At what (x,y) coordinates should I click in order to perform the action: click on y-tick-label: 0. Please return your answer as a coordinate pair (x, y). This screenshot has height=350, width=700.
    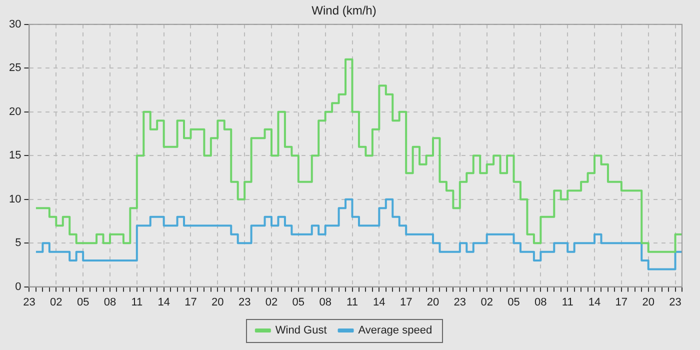
    Looking at the image, I should click on (18, 286).